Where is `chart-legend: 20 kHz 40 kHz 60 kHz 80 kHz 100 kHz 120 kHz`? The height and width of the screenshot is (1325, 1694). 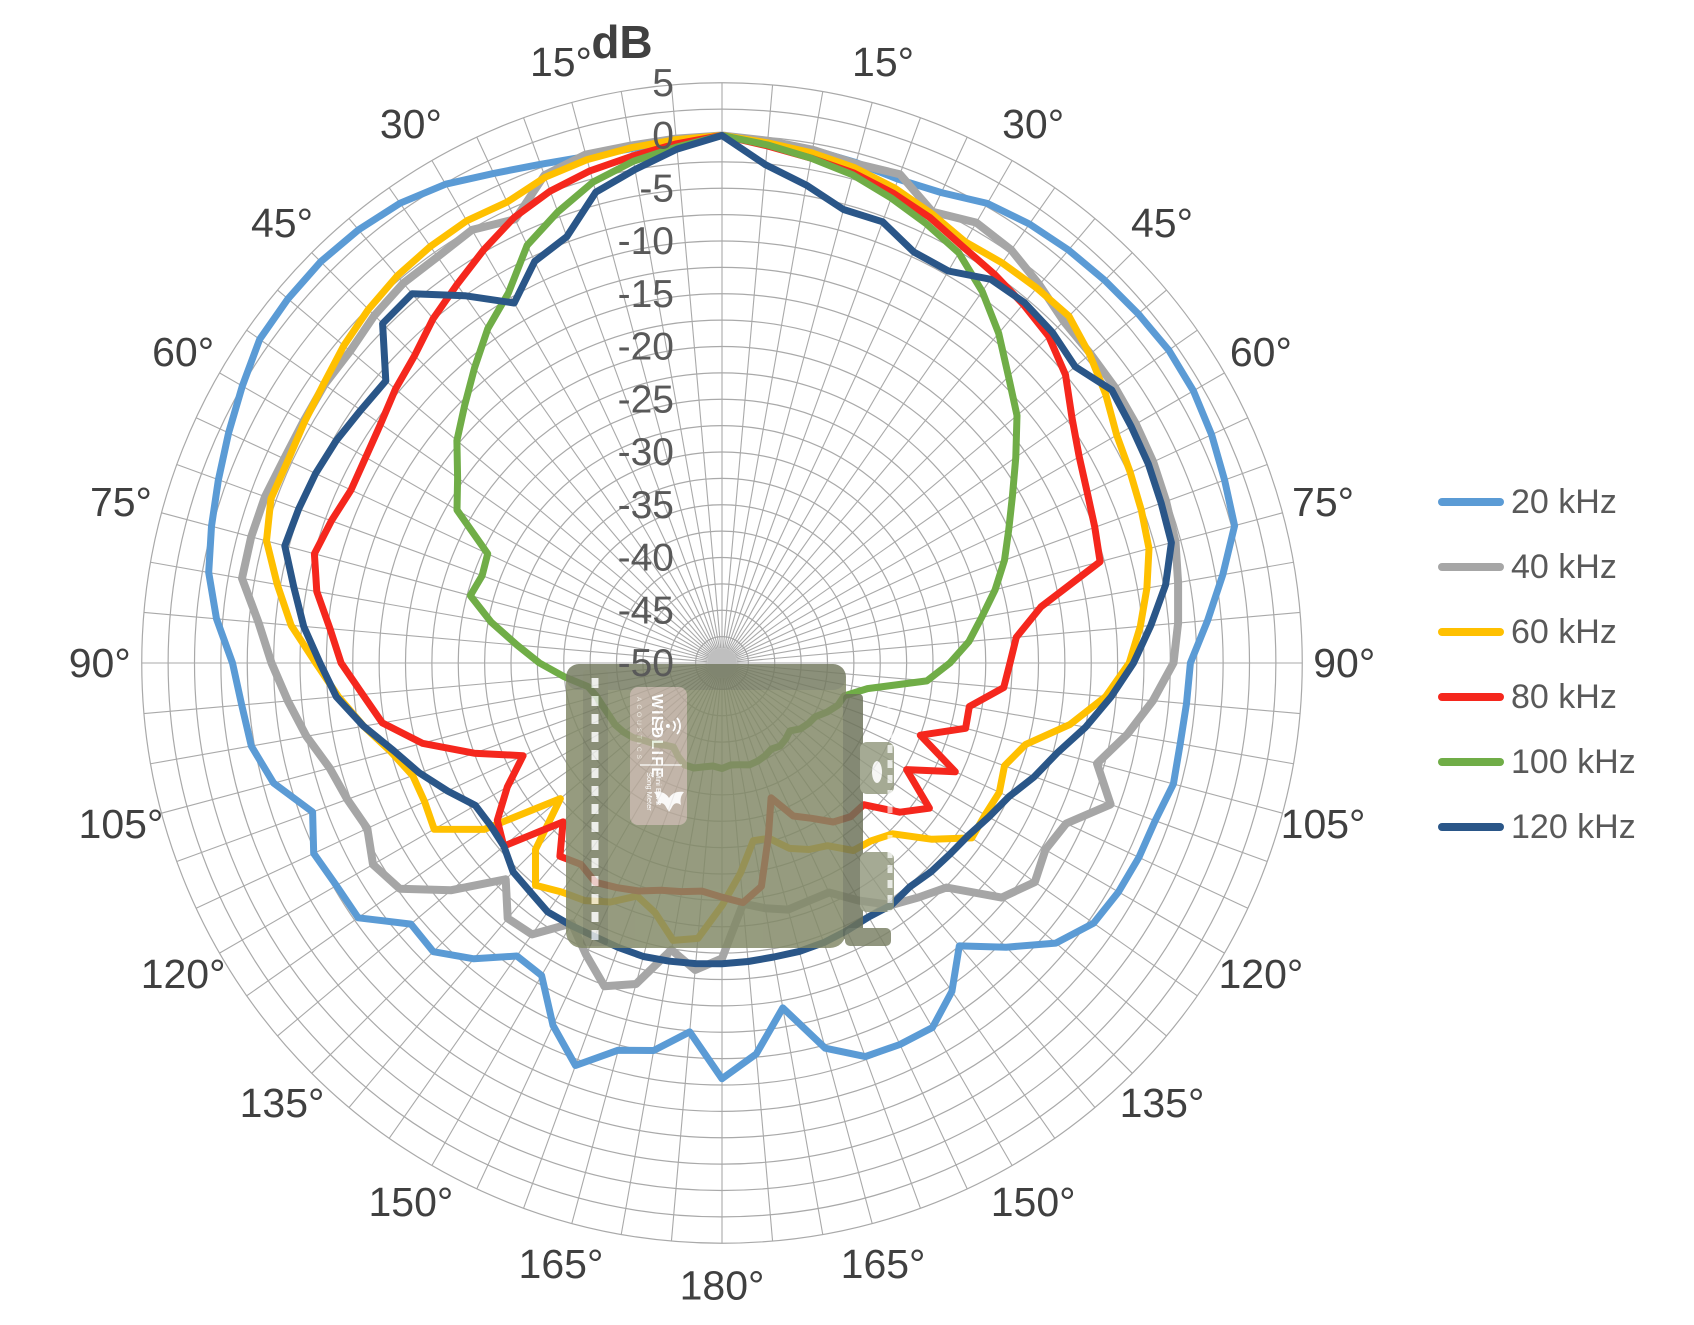 chart-legend: 20 kHz 40 kHz 60 kHz 80 kHz 100 kHz 120 kHz is located at coordinates (1537, 664).